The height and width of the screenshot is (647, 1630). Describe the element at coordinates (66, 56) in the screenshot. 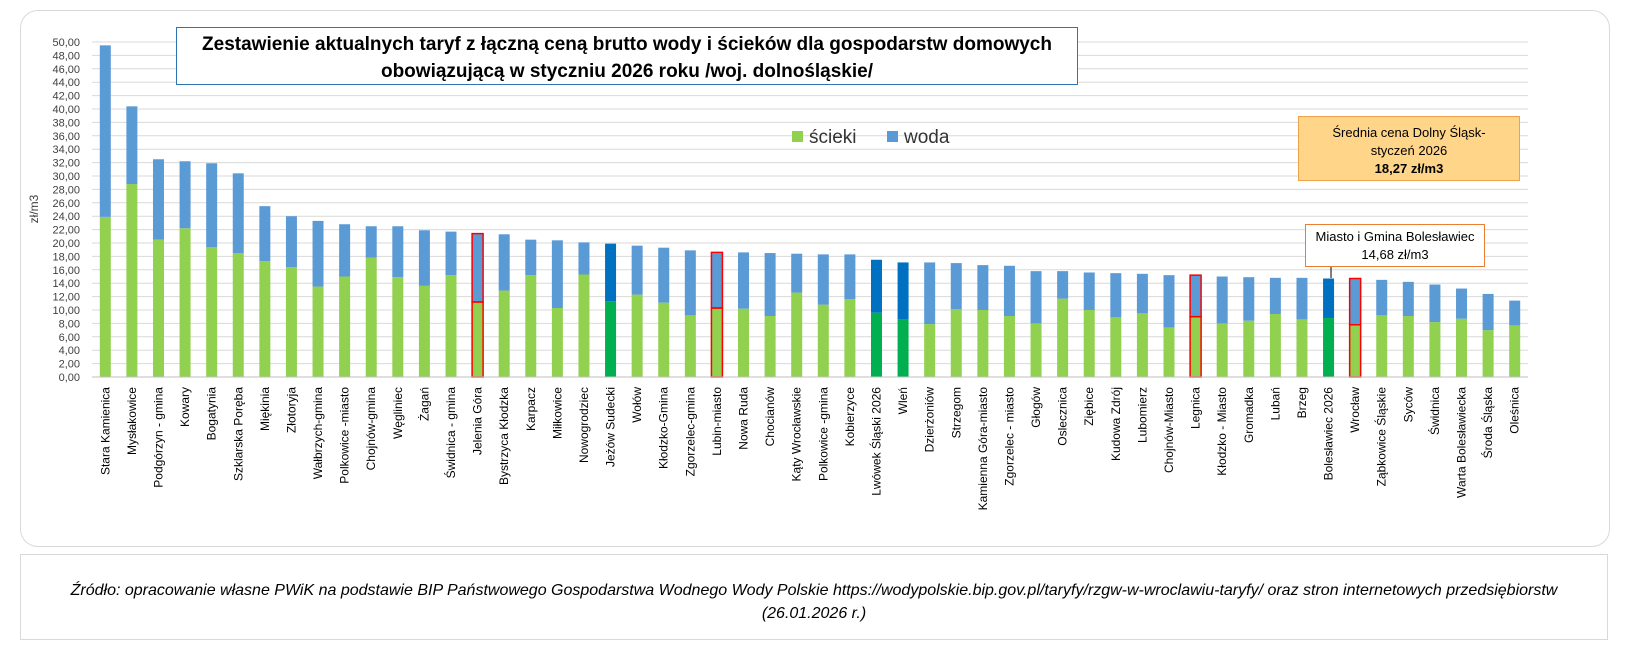

I see `y-tick-label: 48,00` at that location.